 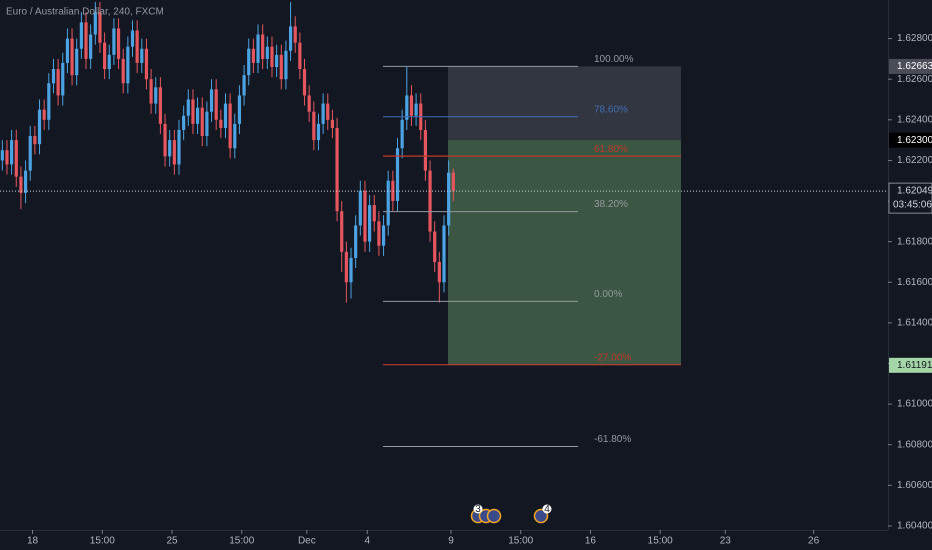 I want to click on x-tick-label: 25, so click(x=172, y=541).